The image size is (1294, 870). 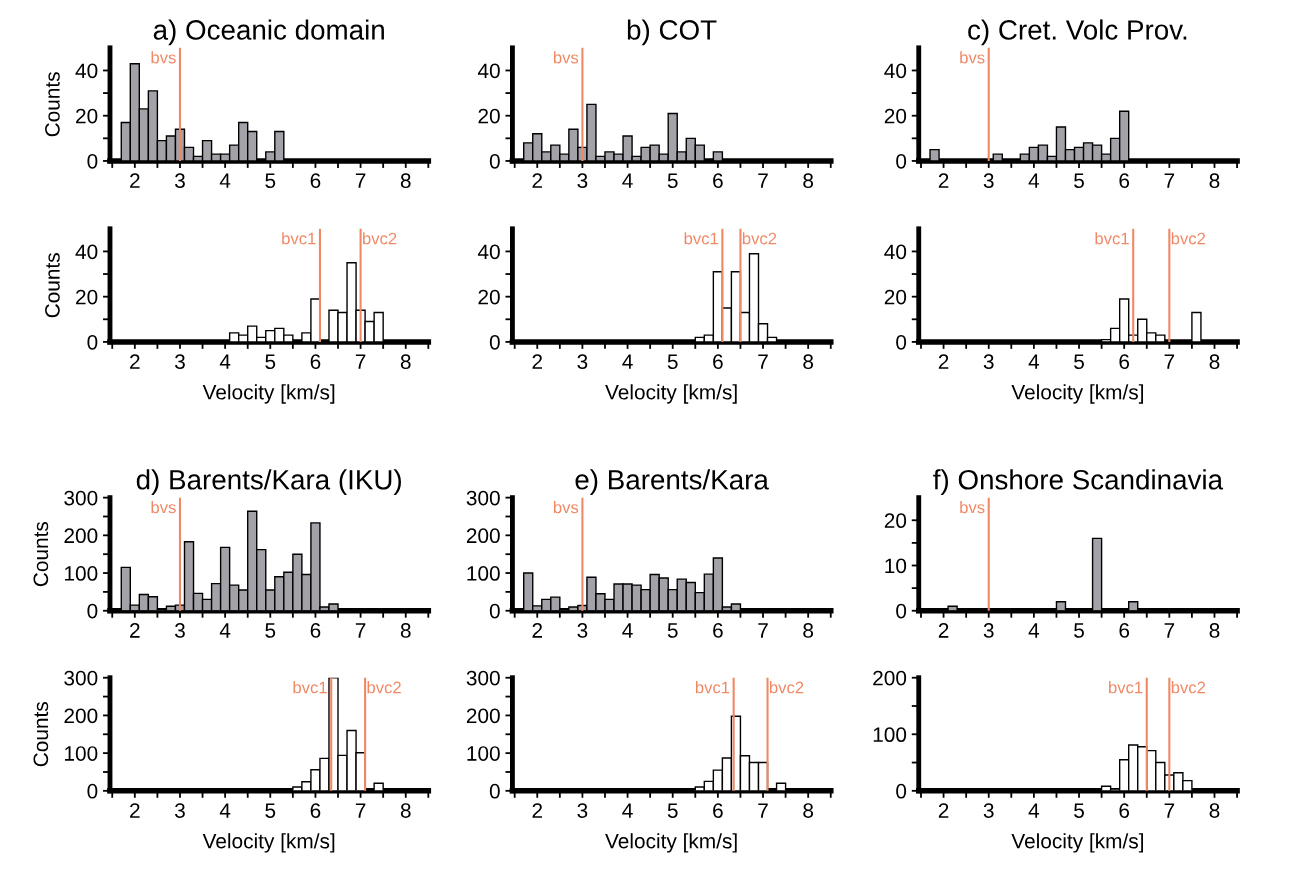 What do you see at coordinates (896, 566) in the screenshot?
I see `y-tick-label: 10` at bounding box center [896, 566].